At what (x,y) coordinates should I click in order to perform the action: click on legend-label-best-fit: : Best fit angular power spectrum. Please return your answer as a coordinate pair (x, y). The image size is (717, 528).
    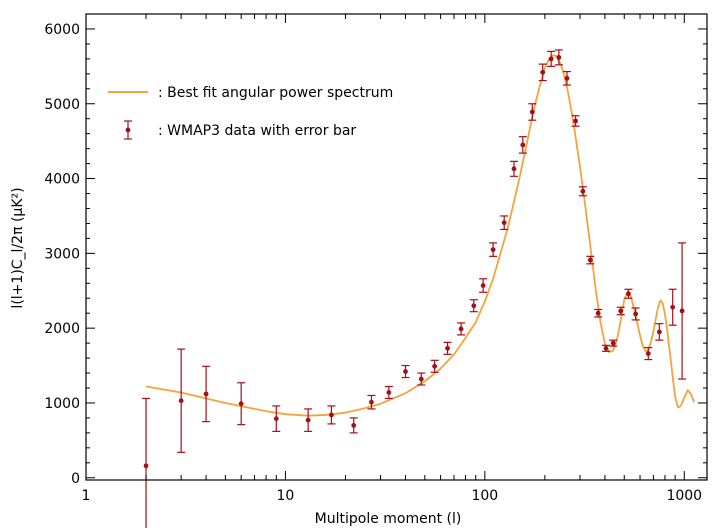
    Looking at the image, I should click on (275, 93).